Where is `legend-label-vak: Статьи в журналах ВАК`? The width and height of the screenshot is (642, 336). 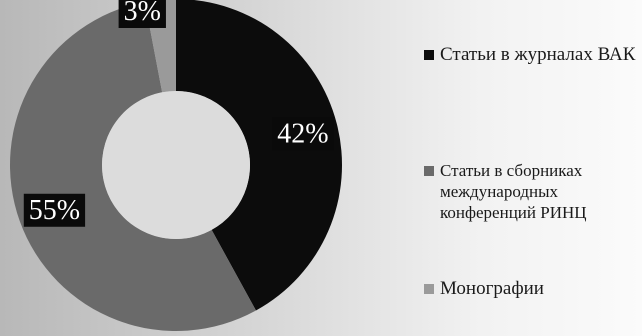 legend-label-vak: Статьи в журналах ВАК is located at coordinates (538, 54).